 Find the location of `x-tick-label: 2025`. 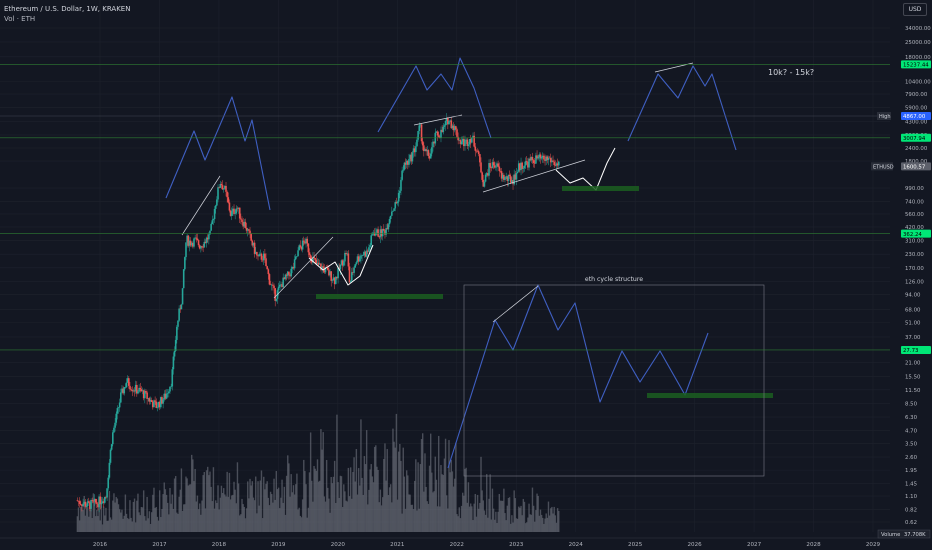

x-tick-label: 2025 is located at coordinates (635, 545).